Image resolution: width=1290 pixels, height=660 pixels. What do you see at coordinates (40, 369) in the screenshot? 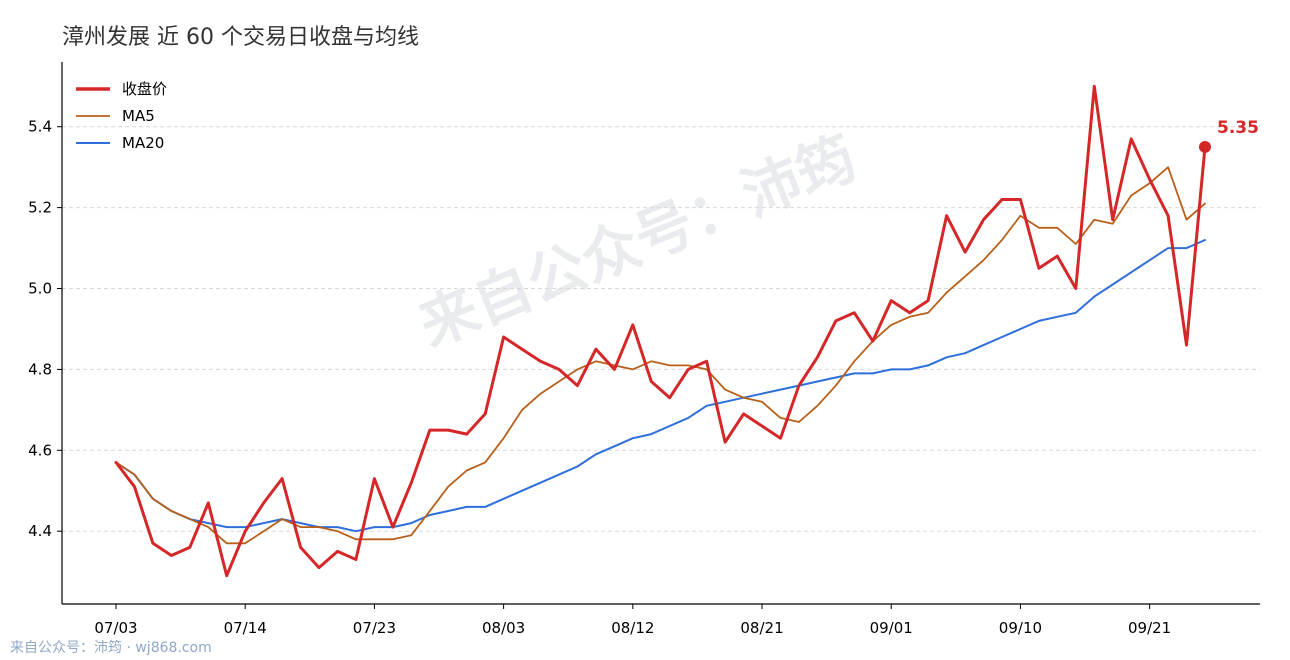
I see `y-tick-label: 4.8` at bounding box center [40, 369].